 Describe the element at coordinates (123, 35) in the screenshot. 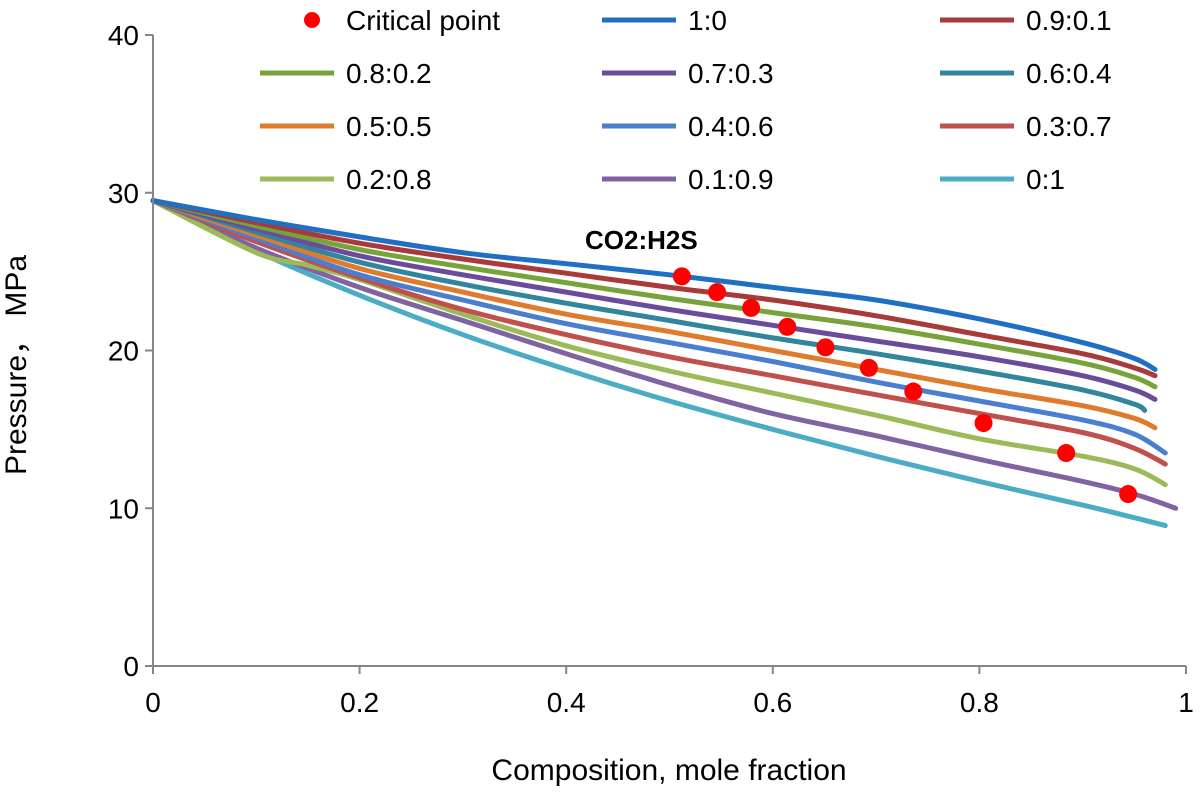

I see `y-tick-label: 40` at that location.